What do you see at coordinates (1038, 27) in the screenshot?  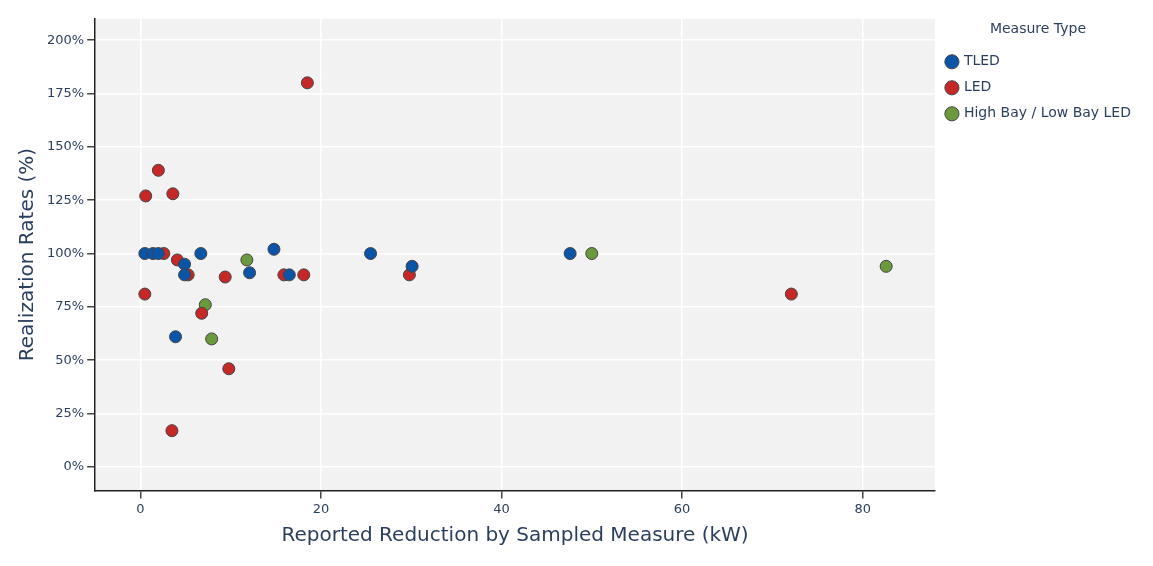 I see `legend-title: Measure Type` at bounding box center [1038, 27].